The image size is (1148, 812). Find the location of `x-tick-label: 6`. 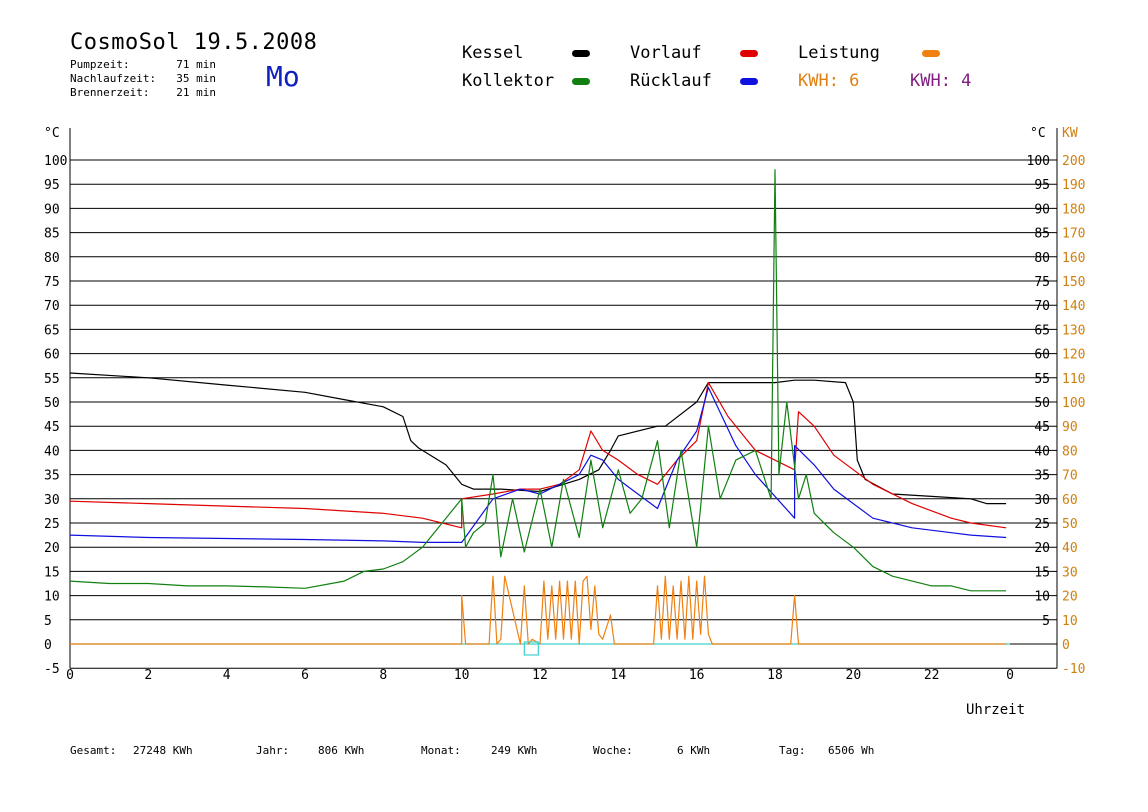

x-tick-label: 6 is located at coordinates (305, 675).